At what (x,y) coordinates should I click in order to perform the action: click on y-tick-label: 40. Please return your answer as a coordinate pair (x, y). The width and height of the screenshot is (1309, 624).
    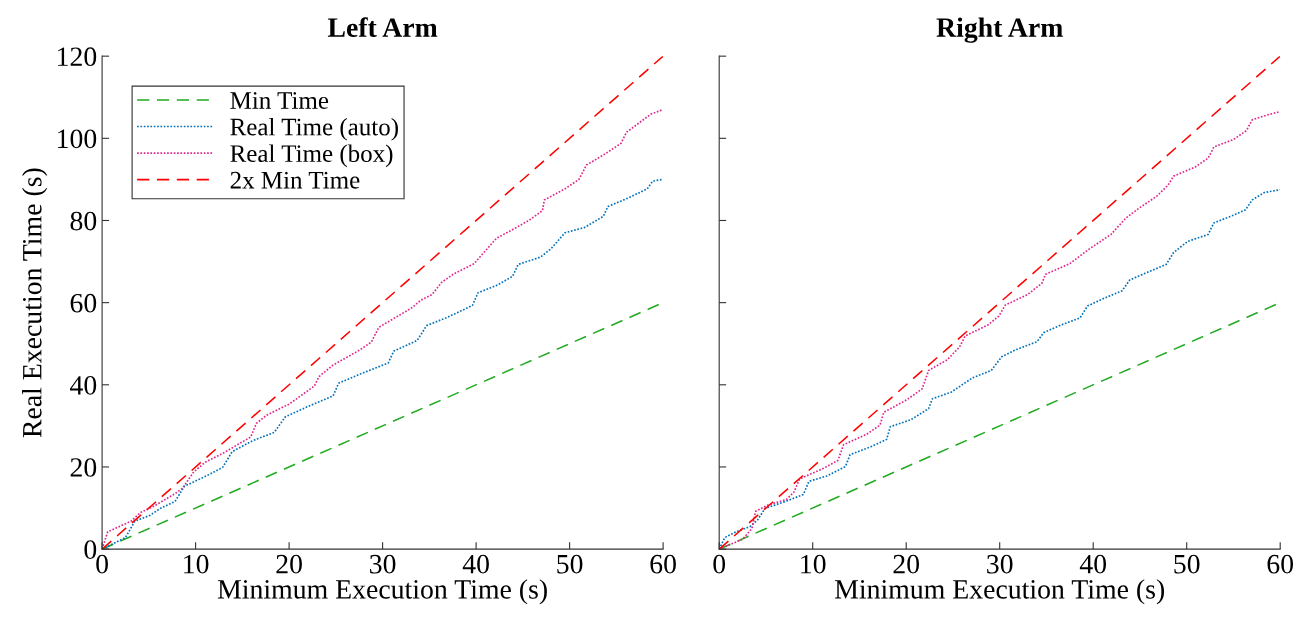
    Looking at the image, I should click on (83, 385).